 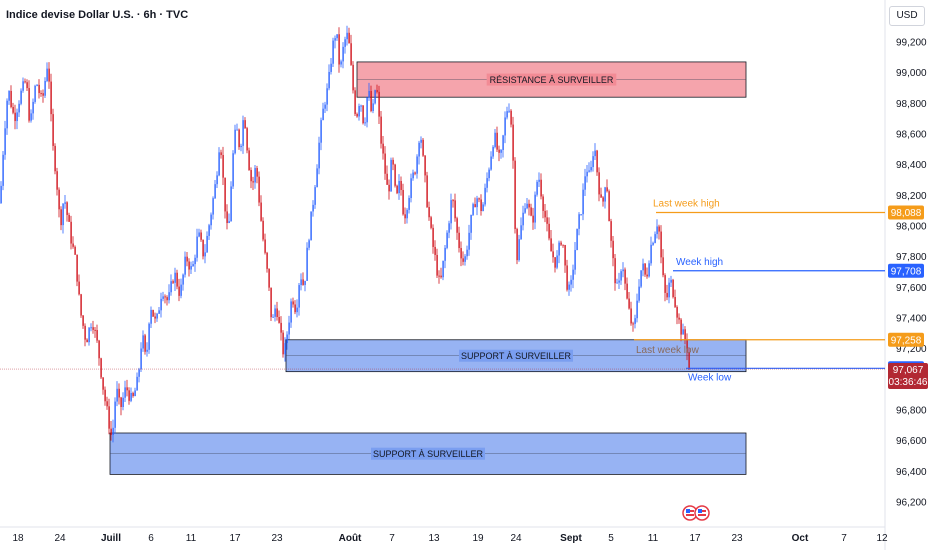 I want to click on x-tick-label: Août, so click(x=350, y=538).